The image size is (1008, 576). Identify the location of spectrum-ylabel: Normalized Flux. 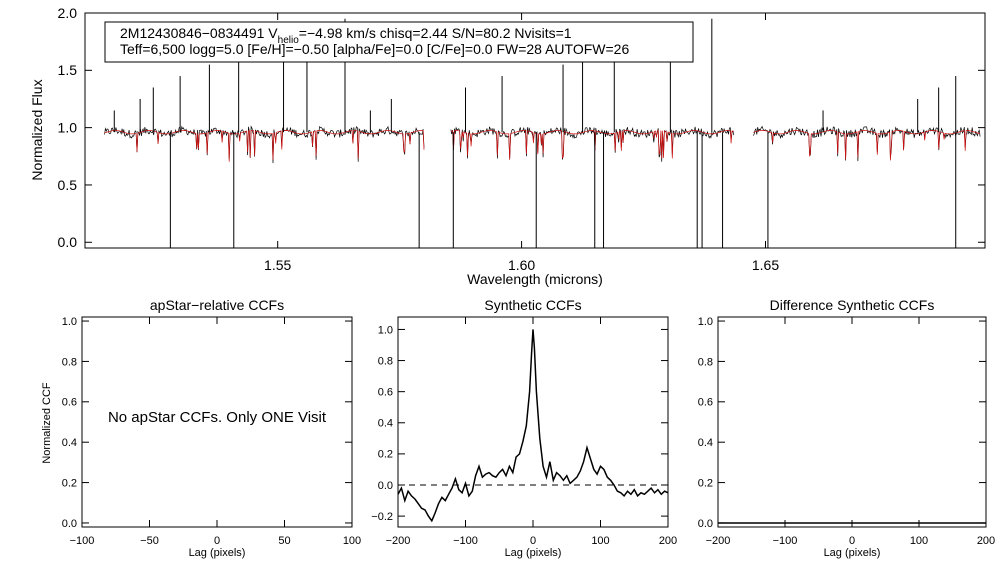
(37, 129).